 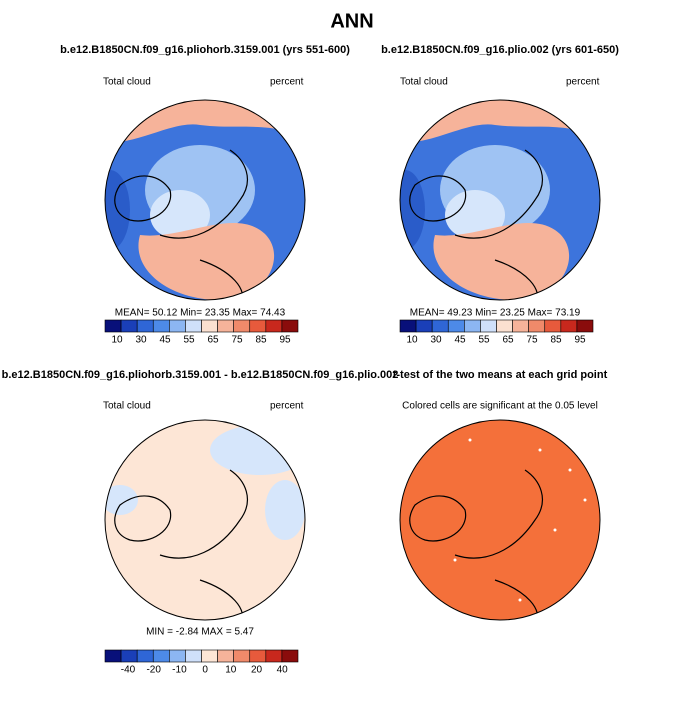 I want to click on colorbar-label: 20, so click(x=257, y=670).